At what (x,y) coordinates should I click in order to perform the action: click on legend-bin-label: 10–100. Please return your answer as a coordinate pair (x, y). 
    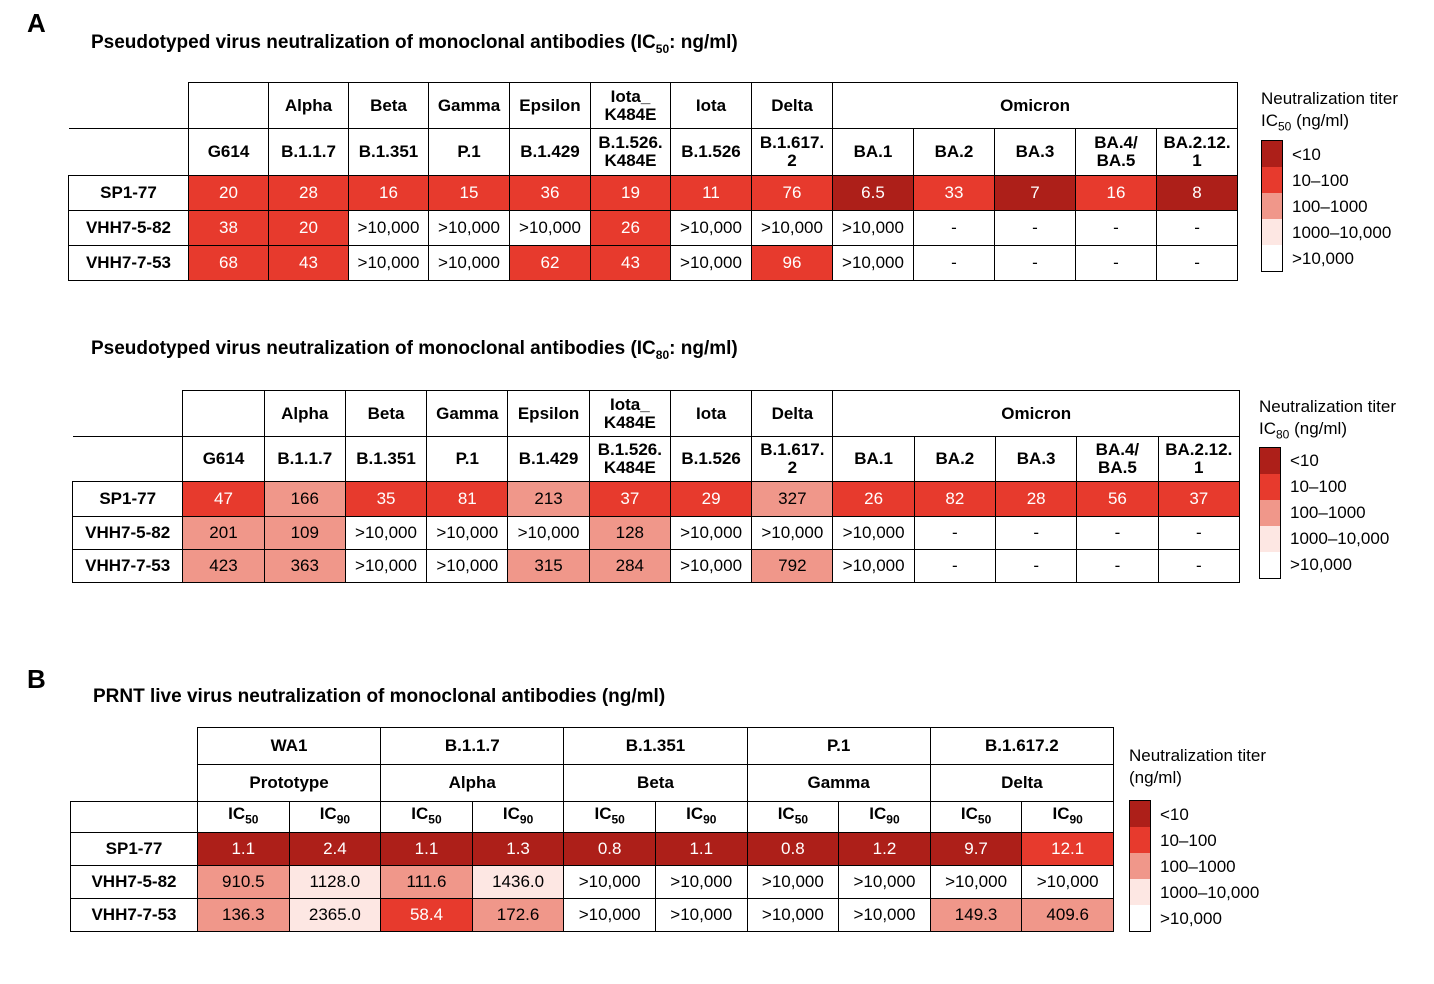
    Looking at the image, I should click on (1318, 486).